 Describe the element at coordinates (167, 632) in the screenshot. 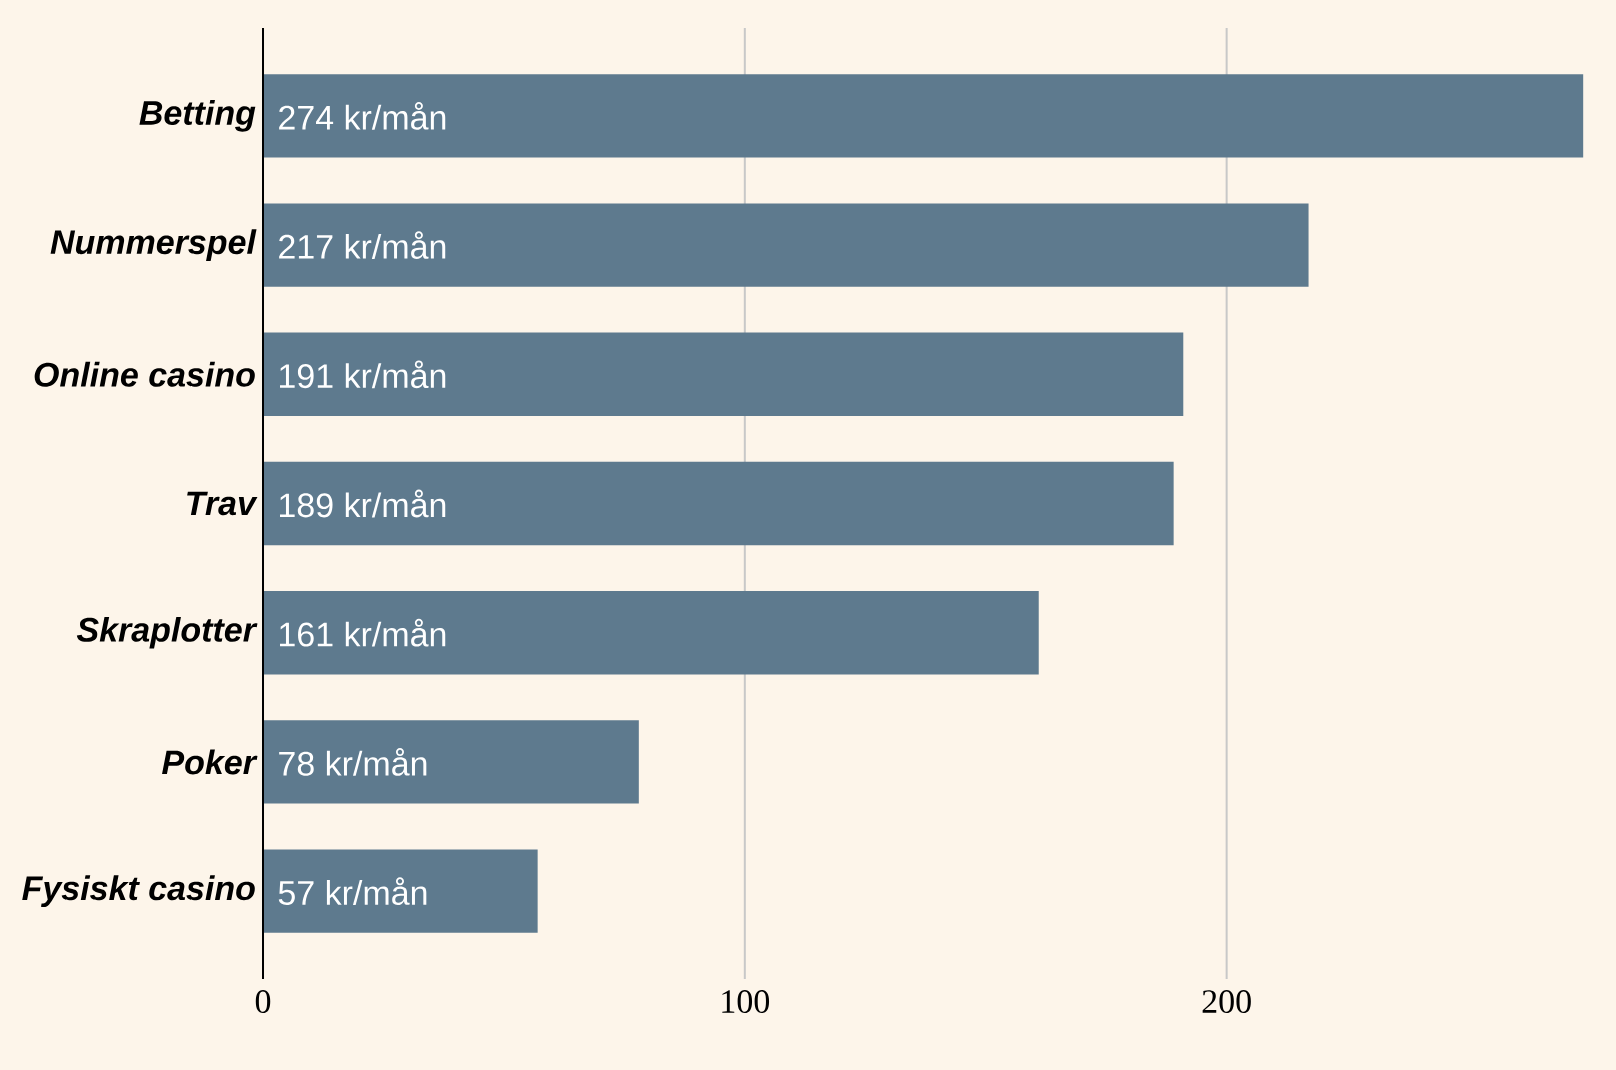

I see `y-tick-label: Skraplotter` at that location.